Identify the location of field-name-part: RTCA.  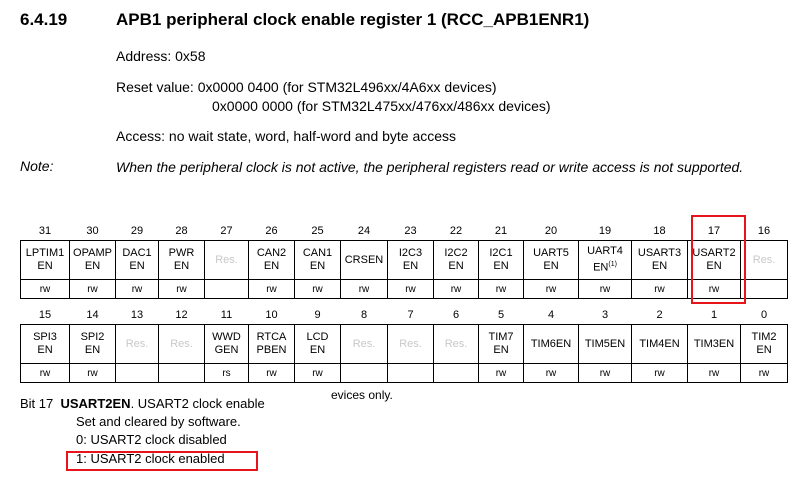
(271, 337).